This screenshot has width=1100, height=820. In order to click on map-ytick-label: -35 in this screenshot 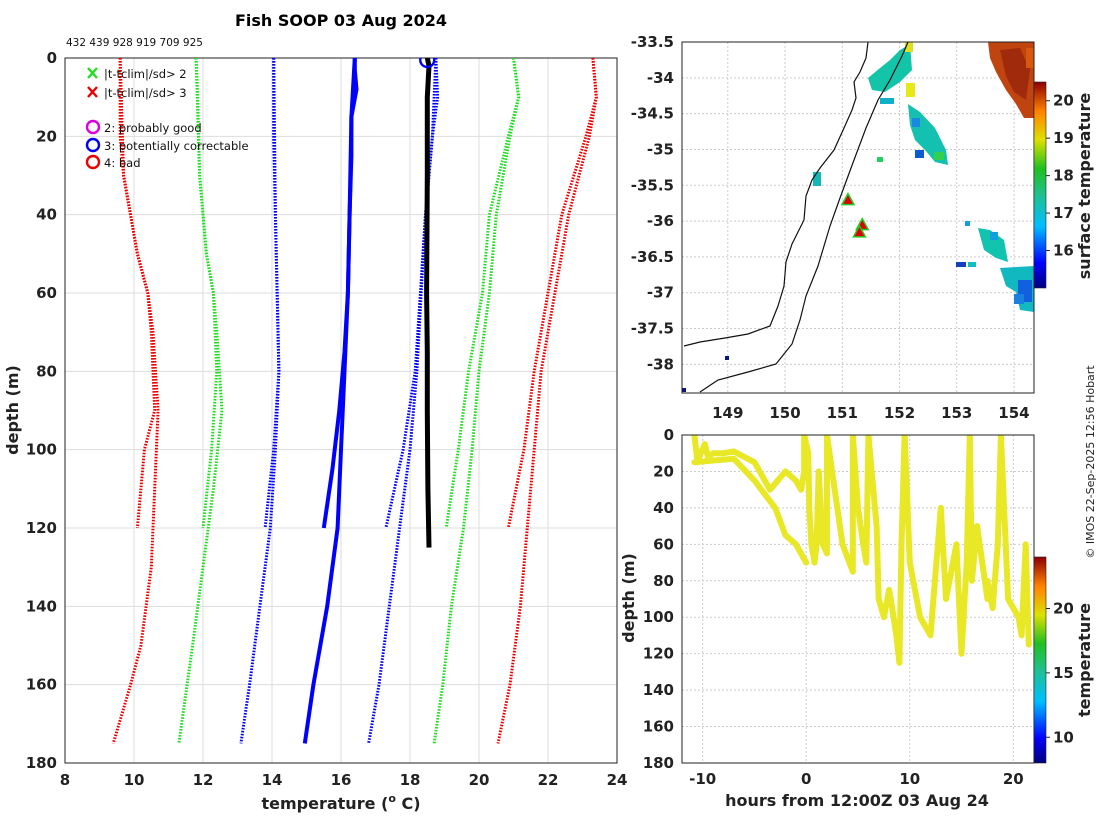, I will do `click(660, 149)`.